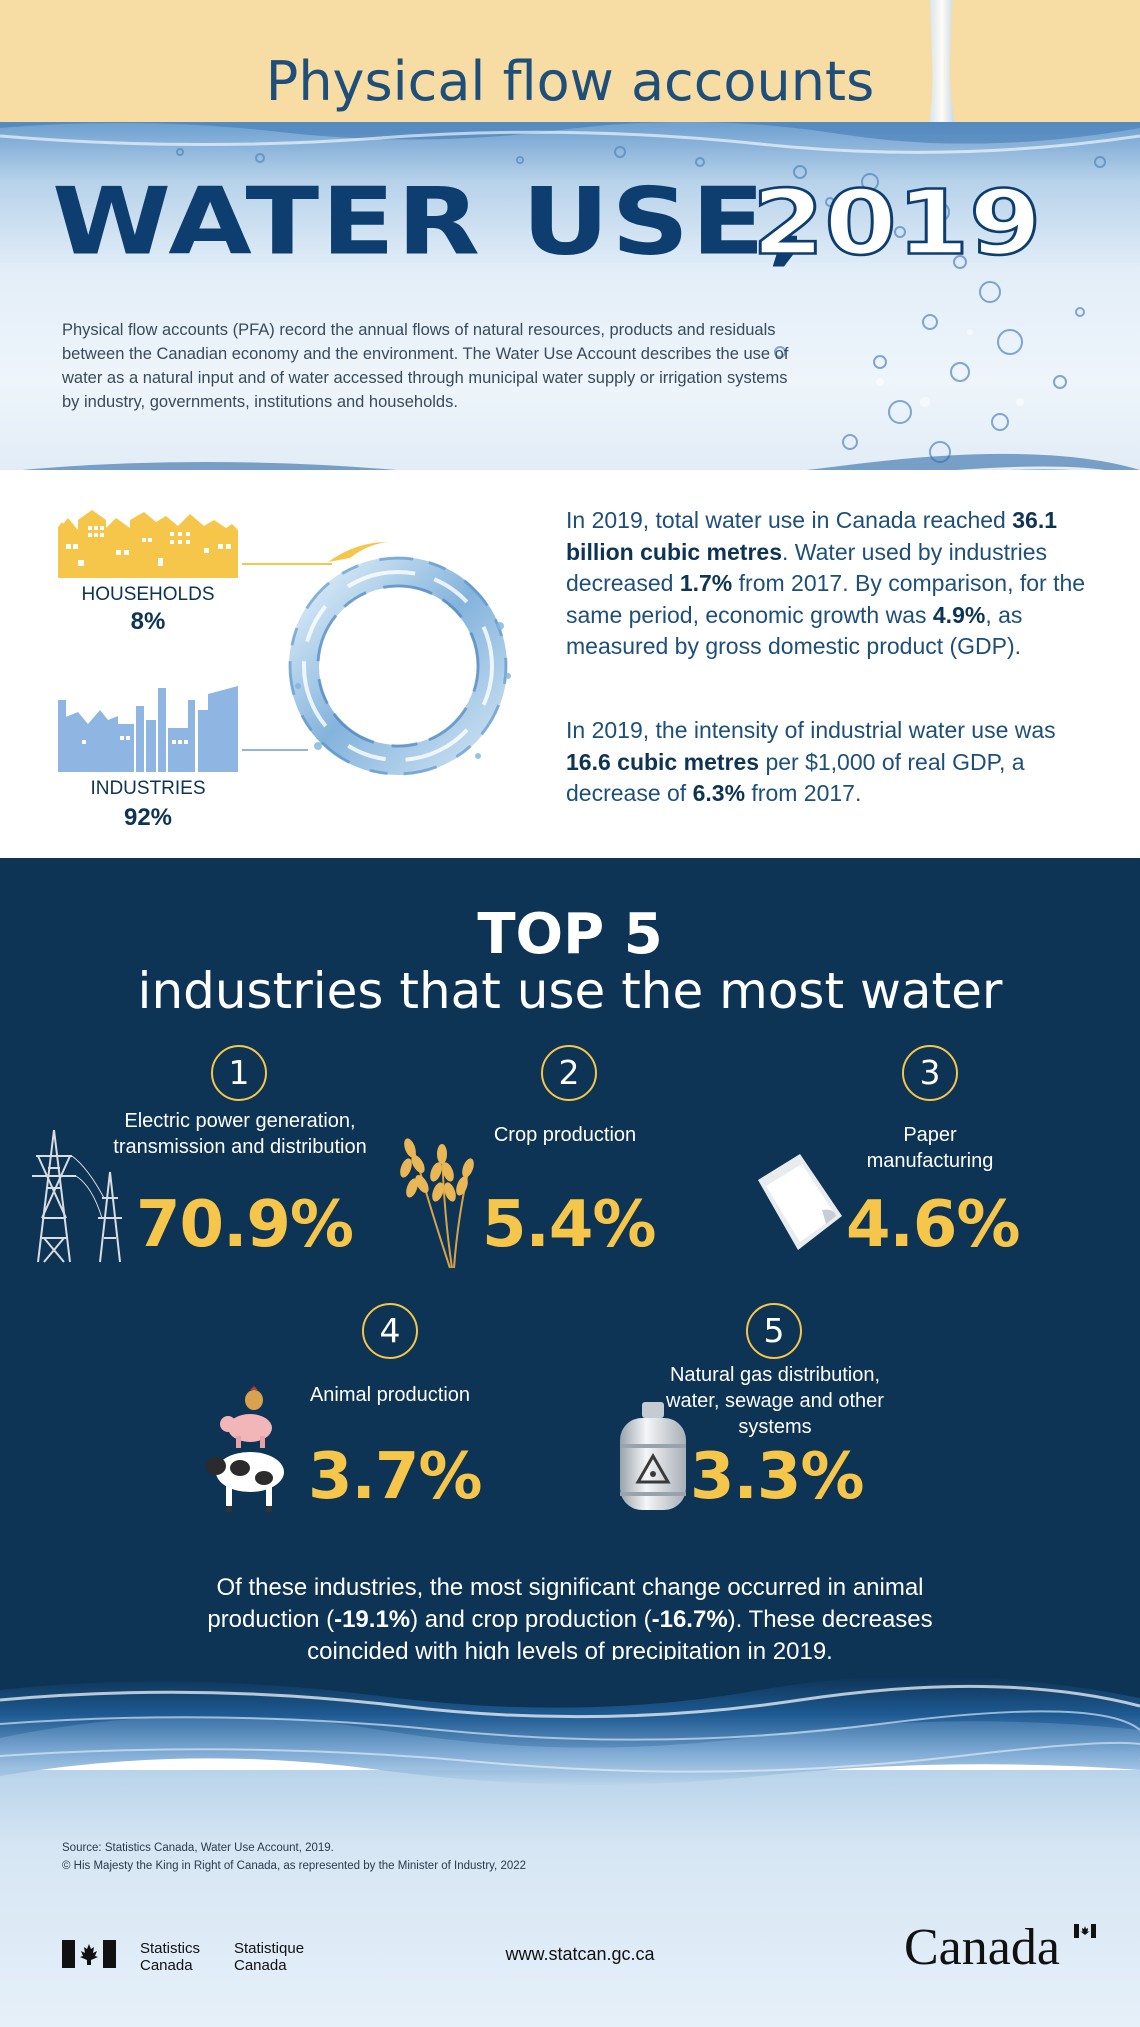  What do you see at coordinates (569, 1225) in the screenshot?
I see `industry-value-2: 5.4%` at bounding box center [569, 1225].